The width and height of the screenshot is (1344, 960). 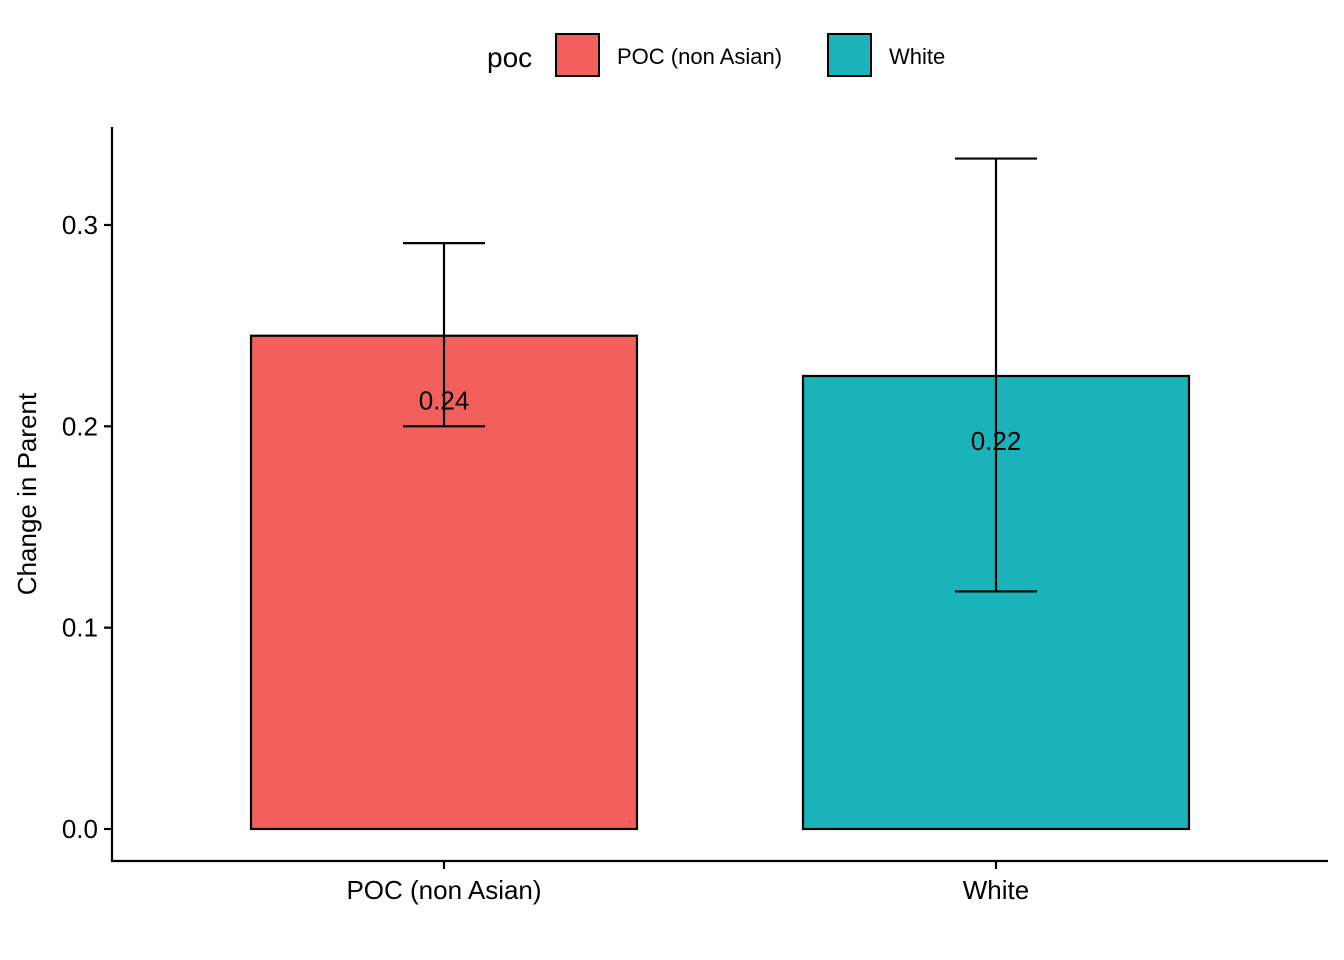 I want to click on data-label-1: 0.22, so click(x=996, y=441).